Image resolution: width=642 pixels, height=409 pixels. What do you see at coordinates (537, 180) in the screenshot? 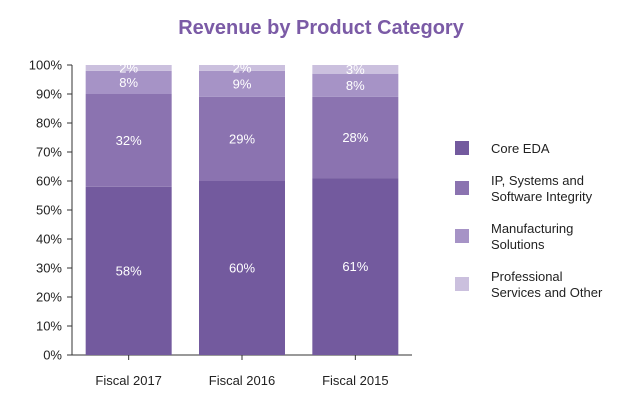
I see `legend-label: IP, Systems and` at bounding box center [537, 180].